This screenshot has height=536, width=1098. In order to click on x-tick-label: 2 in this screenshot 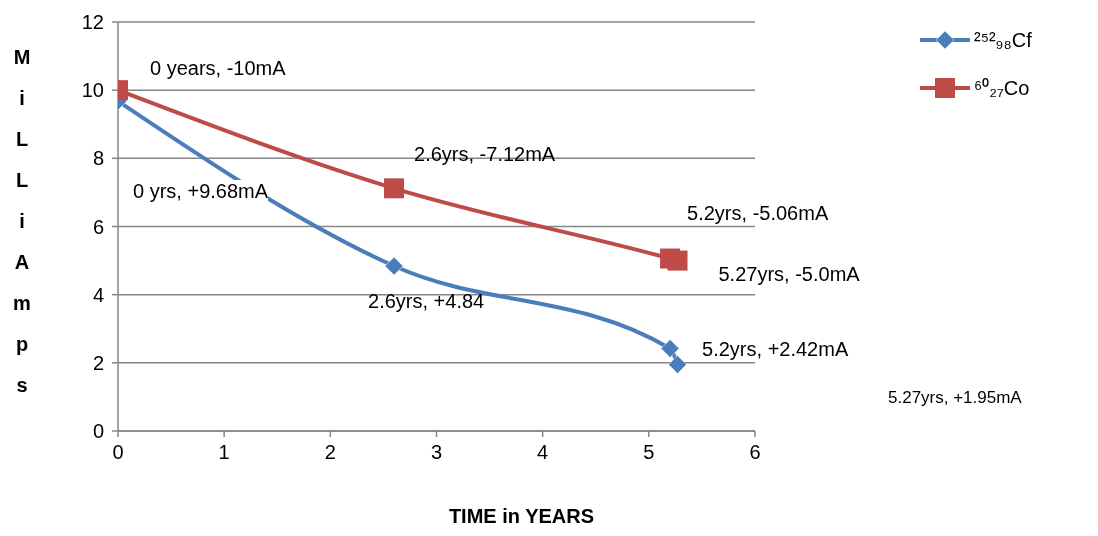, I will do `click(330, 452)`.